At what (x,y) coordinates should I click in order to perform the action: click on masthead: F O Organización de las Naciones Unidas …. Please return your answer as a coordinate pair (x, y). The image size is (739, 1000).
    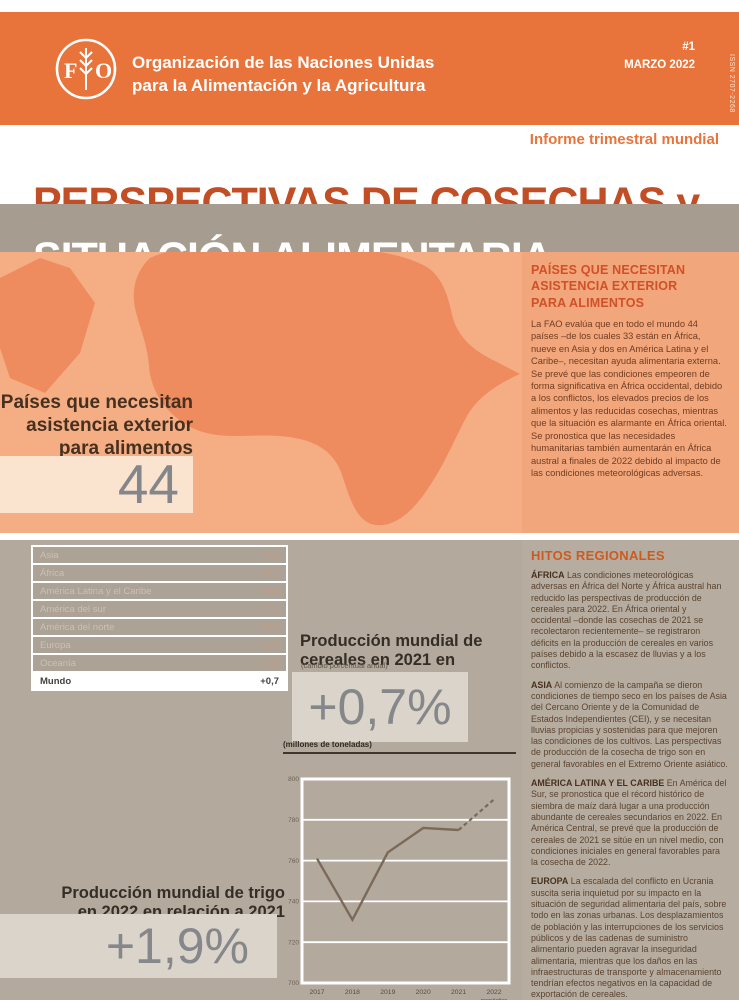
    Looking at the image, I should click on (369, 68).